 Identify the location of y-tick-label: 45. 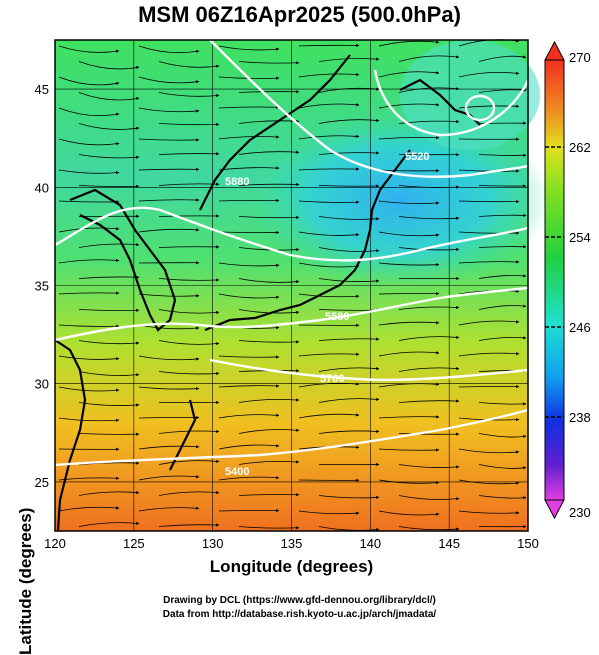
(42, 89).